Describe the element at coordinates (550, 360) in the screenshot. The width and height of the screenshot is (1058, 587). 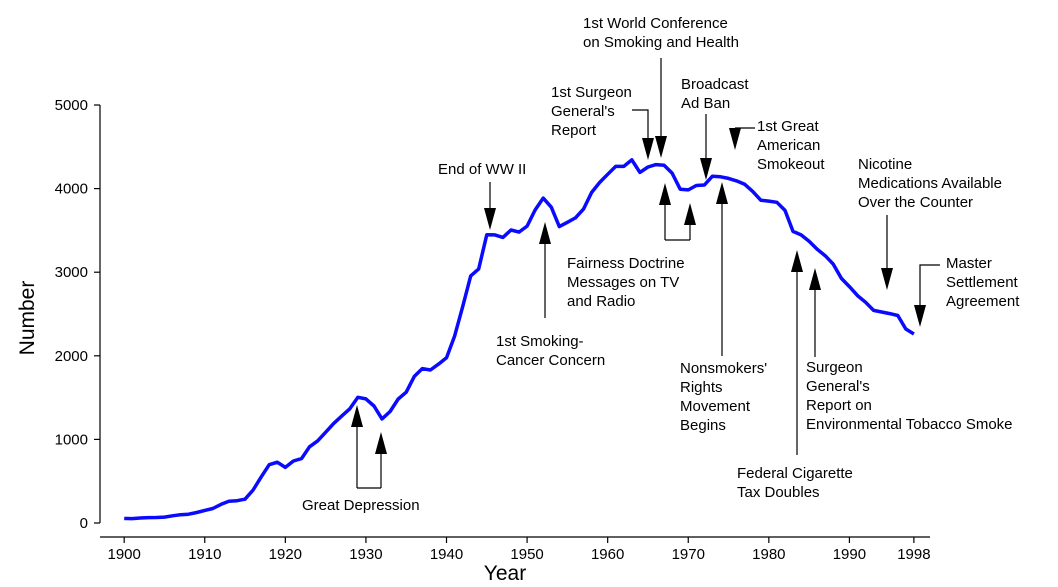
I see `annotation-text: Cancer Concern` at that location.